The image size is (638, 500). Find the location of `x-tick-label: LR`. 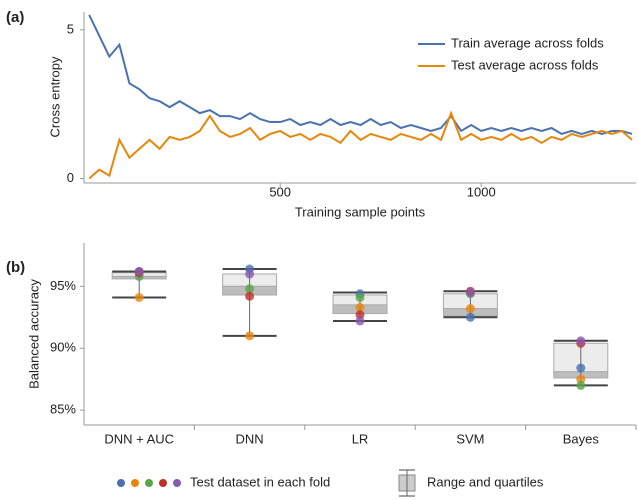

x-tick-label: LR is located at coordinates (360, 438).